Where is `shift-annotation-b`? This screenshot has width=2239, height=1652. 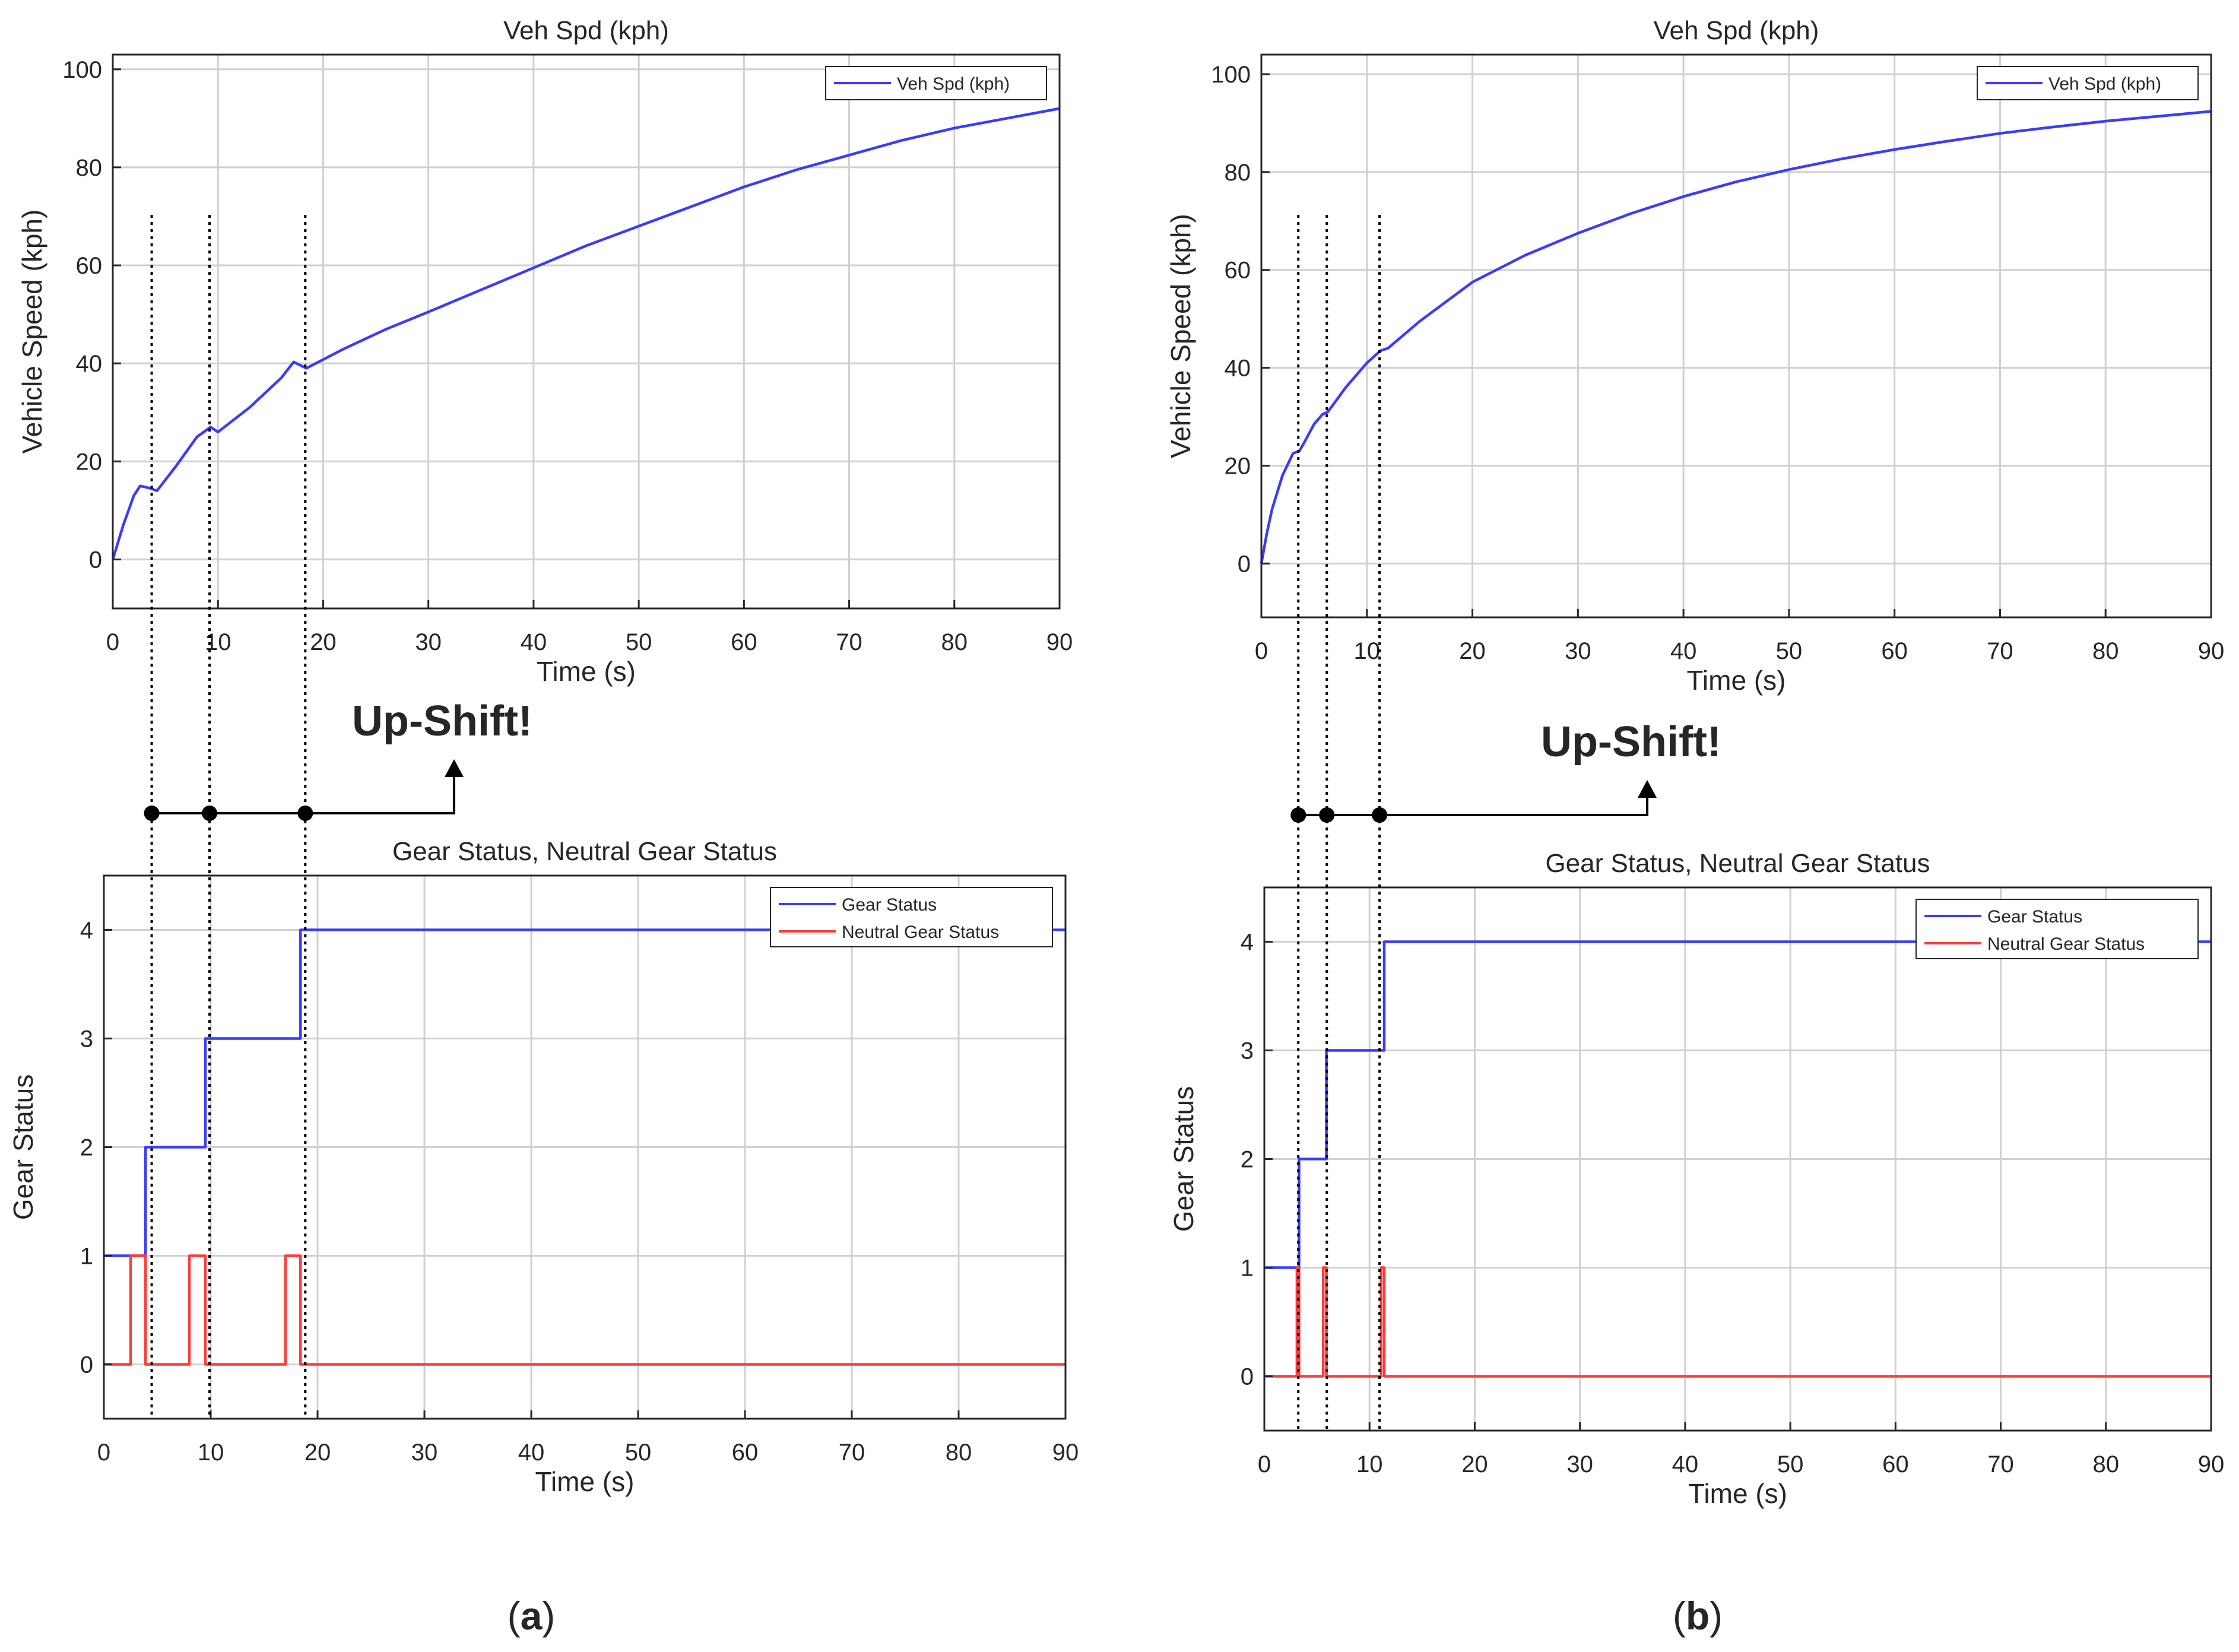 shift-annotation-b is located at coordinates (1473, 823).